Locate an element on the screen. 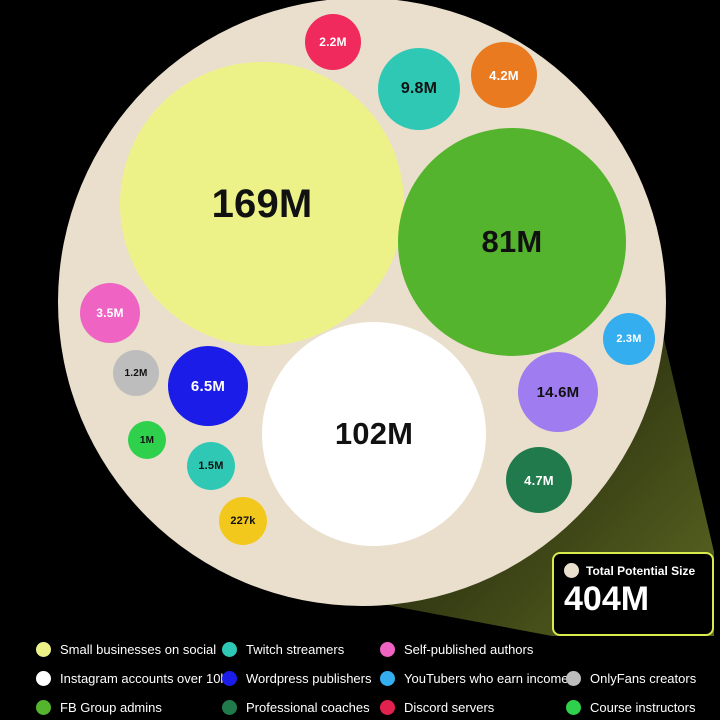 The image size is (720, 720). total-callout-value: 404M is located at coordinates (607, 599).